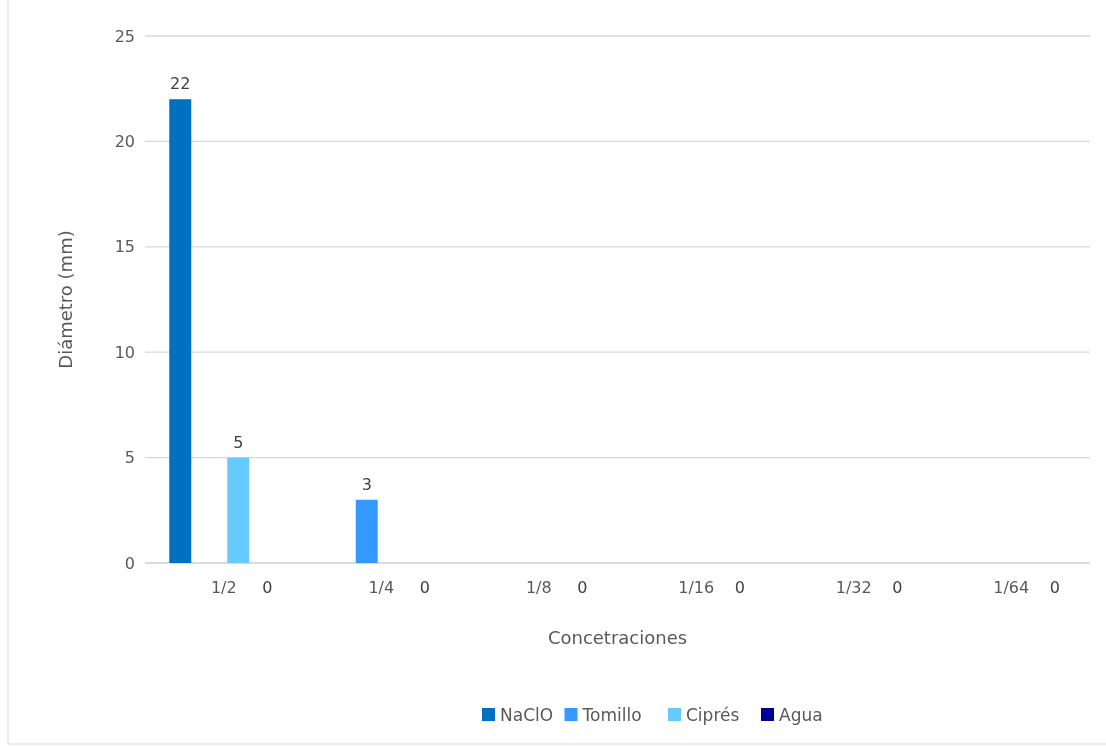 This screenshot has width=1106, height=747. Describe the element at coordinates (713, 714) in the screenshot. I see `legend-label: Ciprés` at that location.